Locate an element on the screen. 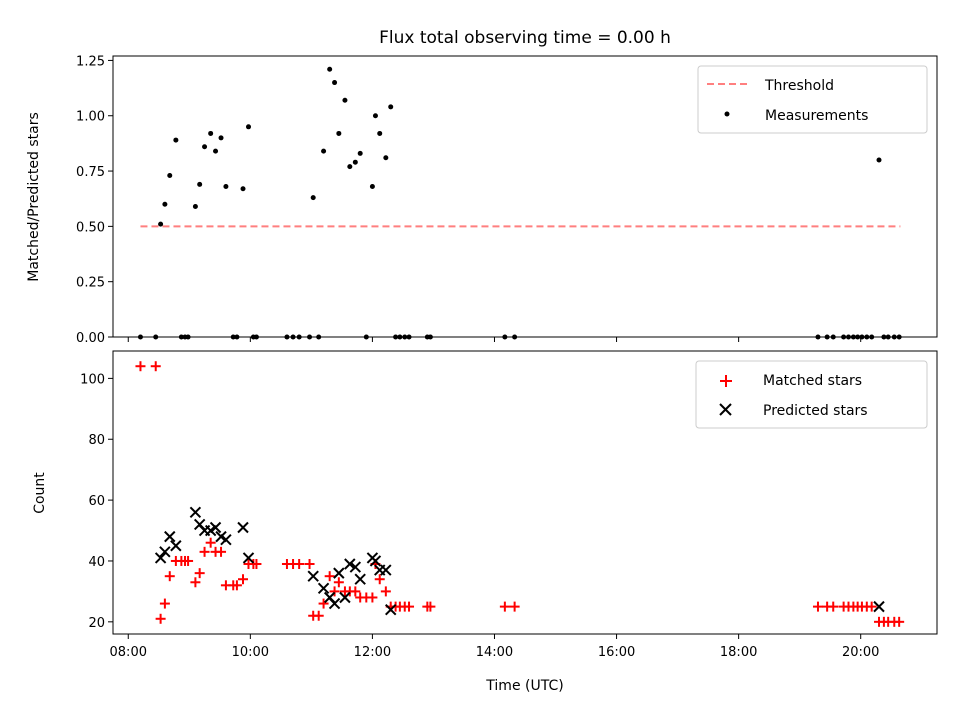  legend-threshold-label: Threshold is located at coordinates (799, 86).